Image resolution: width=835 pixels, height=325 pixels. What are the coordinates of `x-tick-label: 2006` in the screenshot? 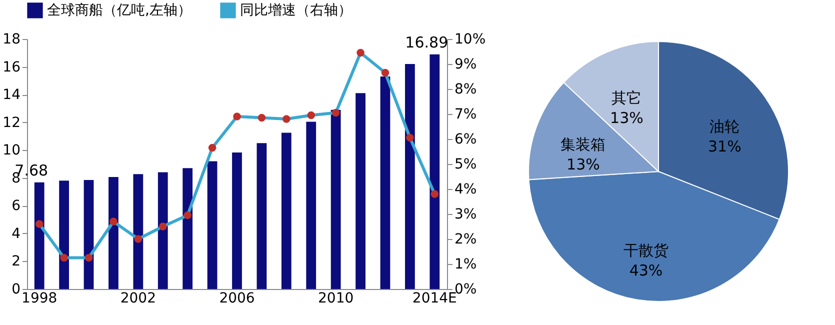 It's located at (237, 298).